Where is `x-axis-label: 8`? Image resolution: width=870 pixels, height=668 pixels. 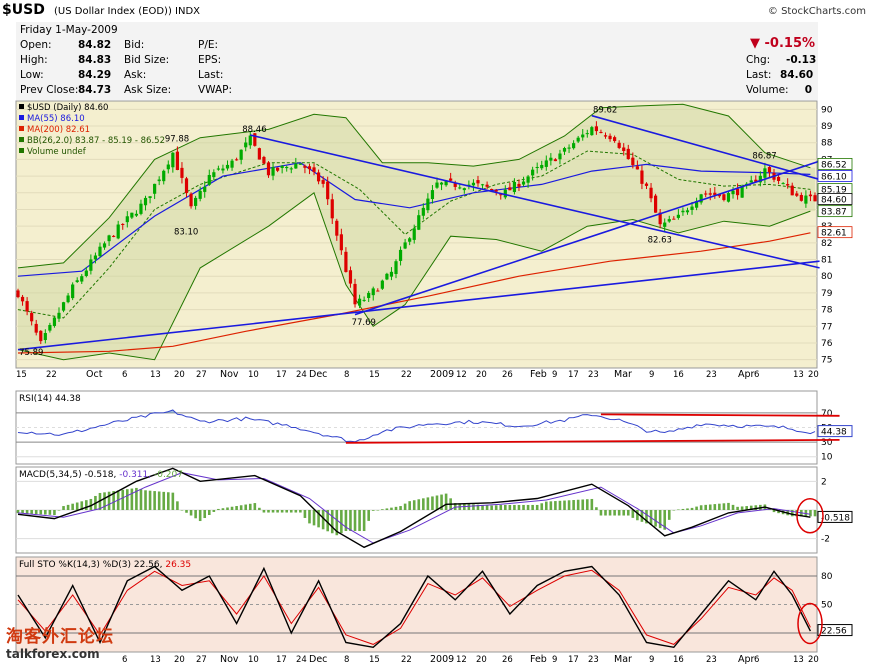
x-axis-label: 8 is located at coordinates (346, 375).